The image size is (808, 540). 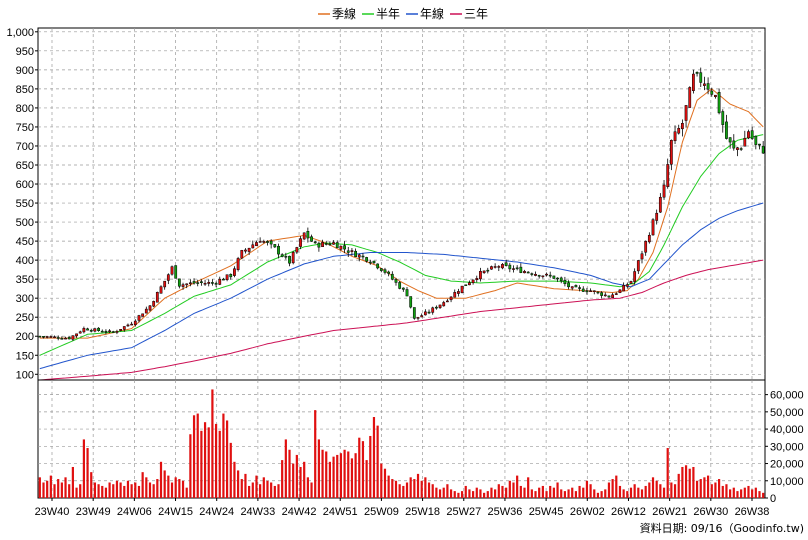 I want to click on price-tick-label: 400, so click(x=25, y=261).